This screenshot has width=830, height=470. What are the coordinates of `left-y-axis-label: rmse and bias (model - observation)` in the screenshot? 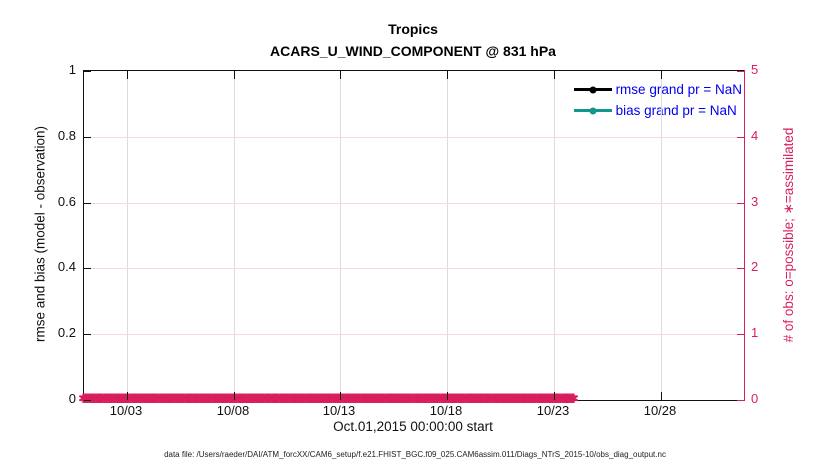 It's located at (40, 234).